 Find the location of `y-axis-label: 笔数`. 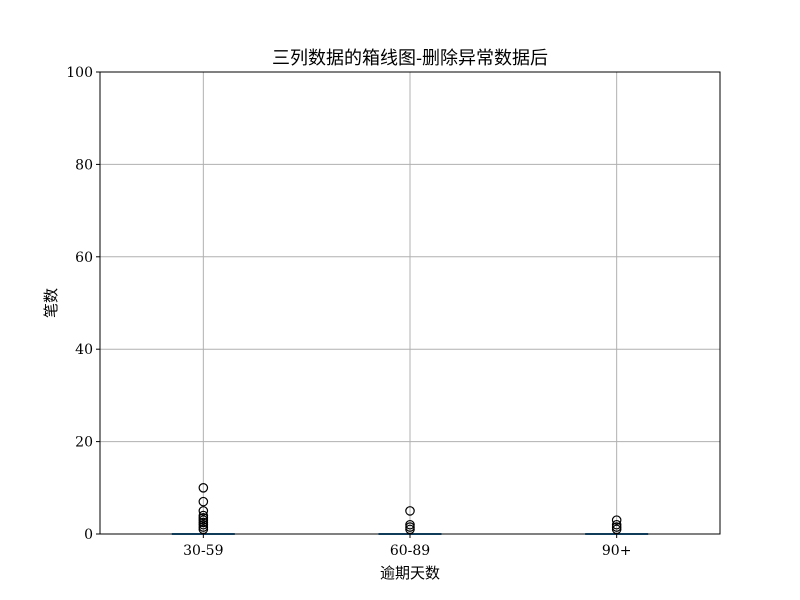

y-axis-label: 笔数 is located at coordinates (51, 303).